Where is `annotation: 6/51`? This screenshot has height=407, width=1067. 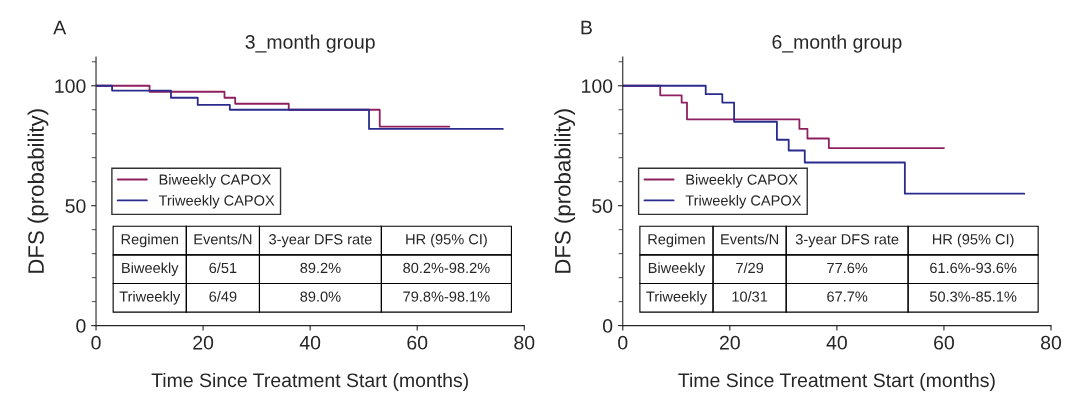 annotation: 6/51 is located at coordinates (223, 268).